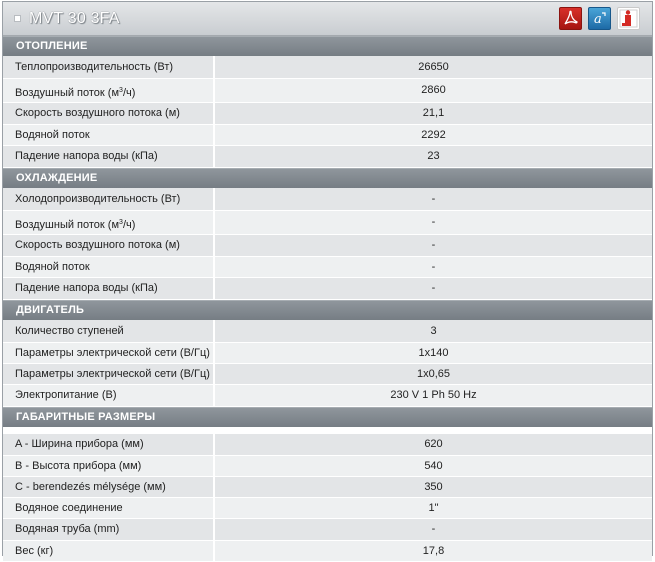 Image resolution: width=655 pixels, height=562 pixels. I want to click on row-value: 540, so click(433, 466).